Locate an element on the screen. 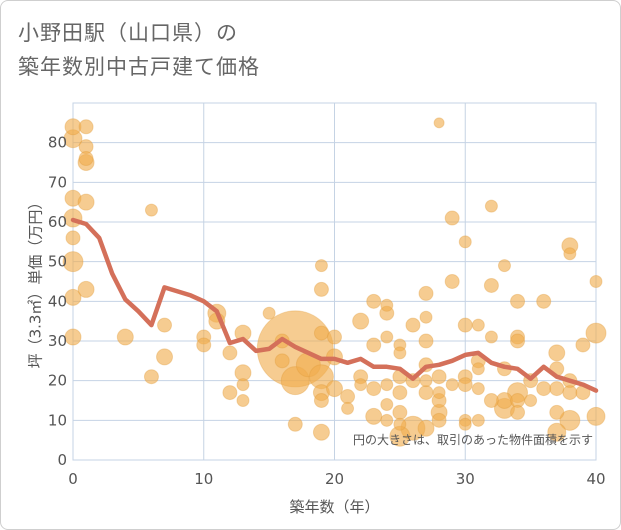  x-tick-label: 40 is located at coordinates (595, 479).